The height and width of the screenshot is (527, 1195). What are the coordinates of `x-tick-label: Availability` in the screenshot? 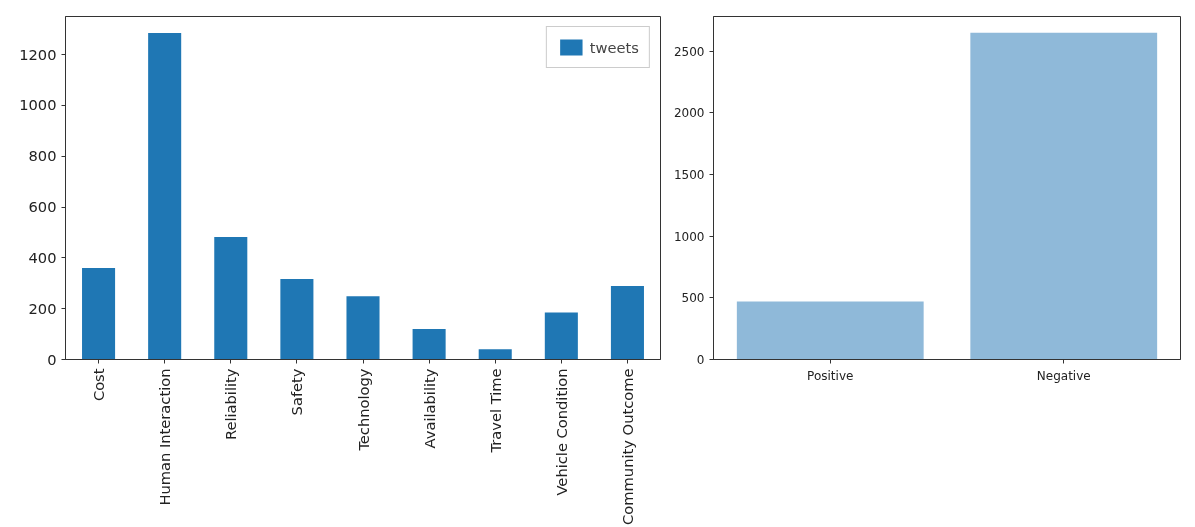 It's located at (429, 408).